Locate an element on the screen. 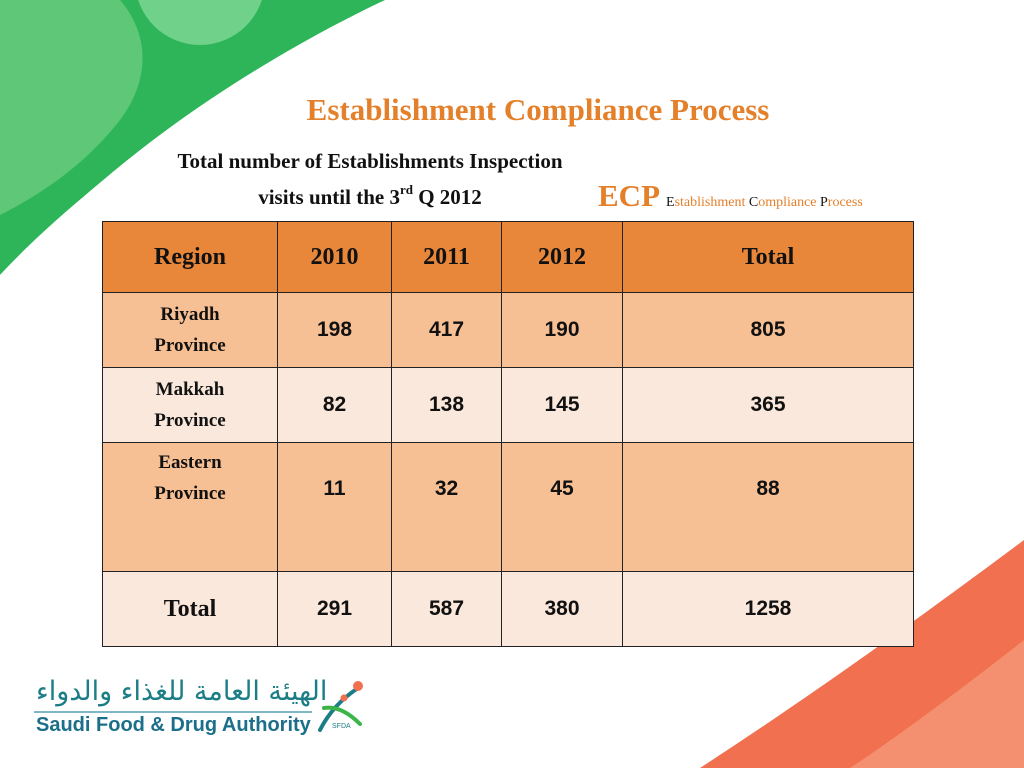  region-name: Makkah is located at coordinates (190, 389).